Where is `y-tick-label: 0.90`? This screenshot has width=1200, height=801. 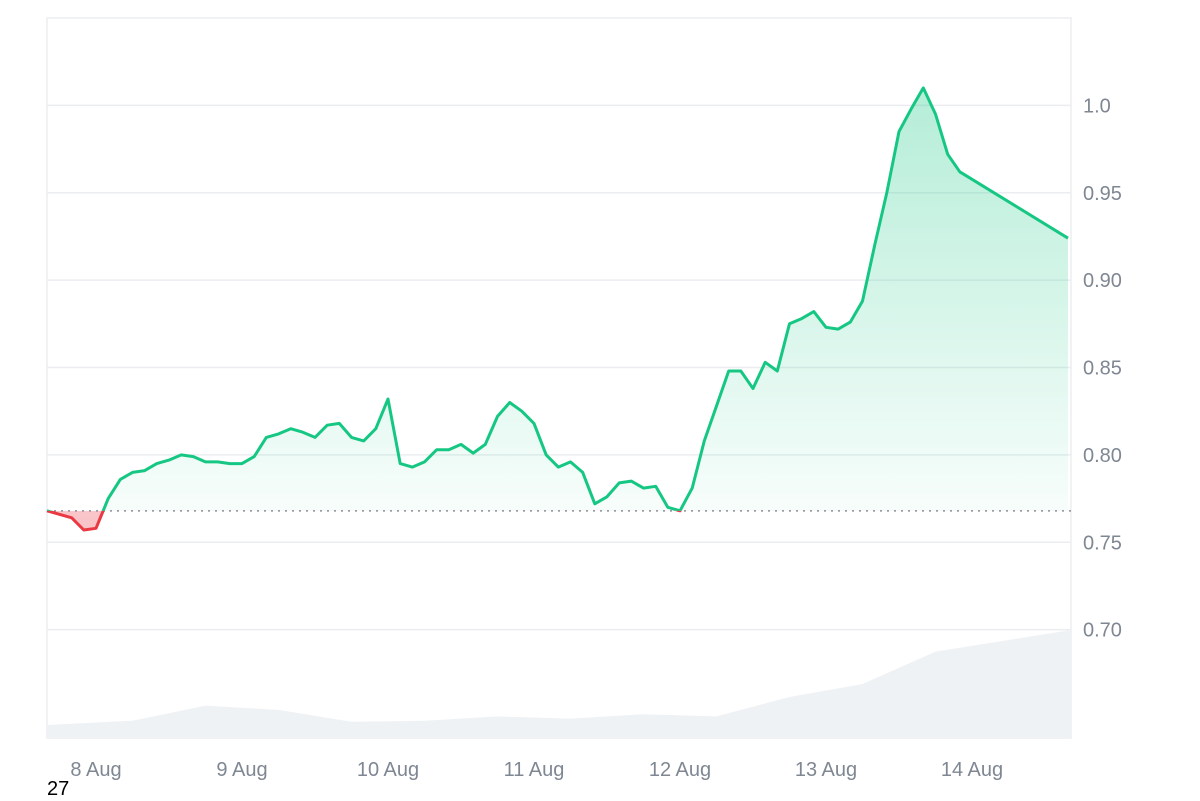 y-tick-label: 0.90 is located at coordinates (1102, 281).